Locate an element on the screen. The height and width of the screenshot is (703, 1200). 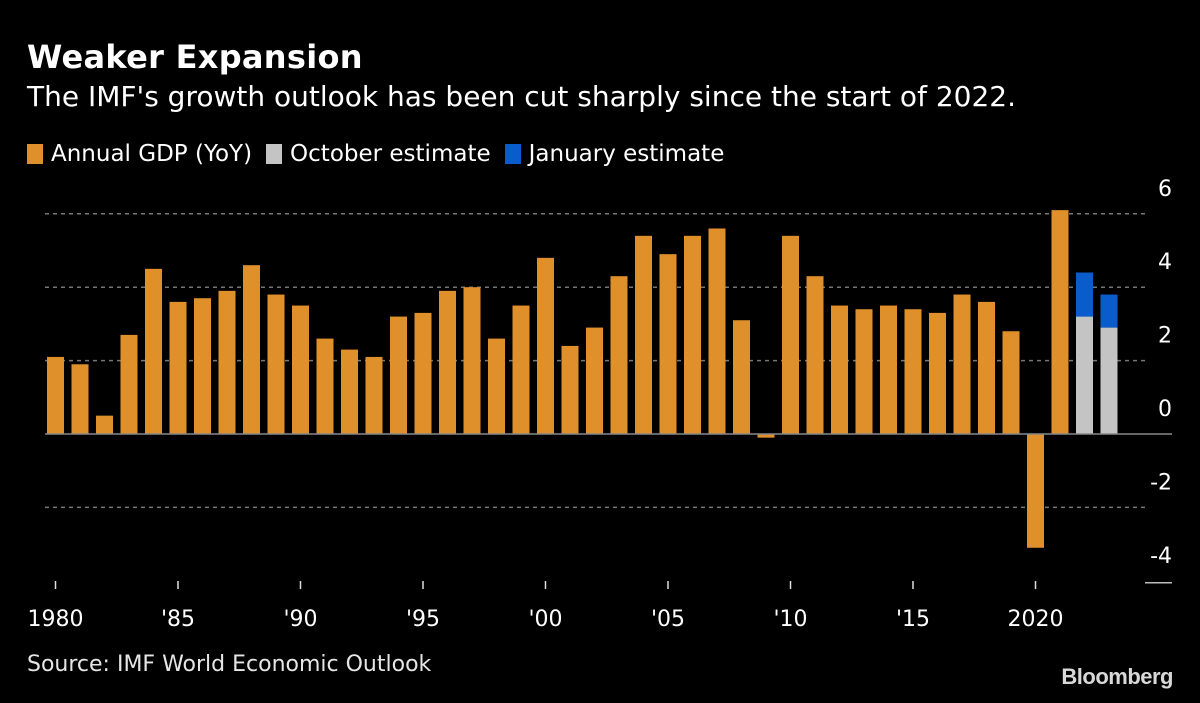
bar-annual-gdp-1985 is located at coordinates (178, 367).